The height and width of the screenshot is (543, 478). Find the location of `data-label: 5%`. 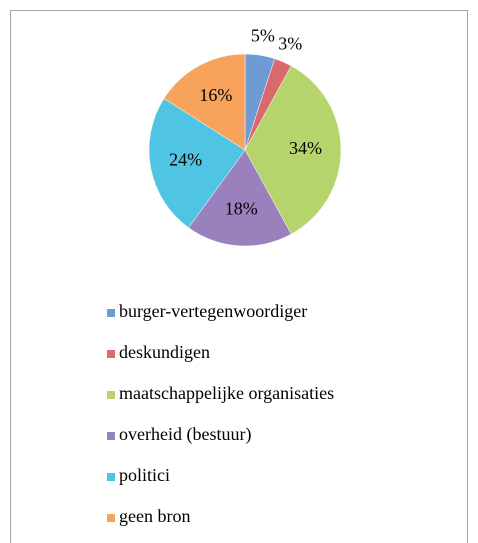

data-label: 5% is located at coordinates (263, 36).